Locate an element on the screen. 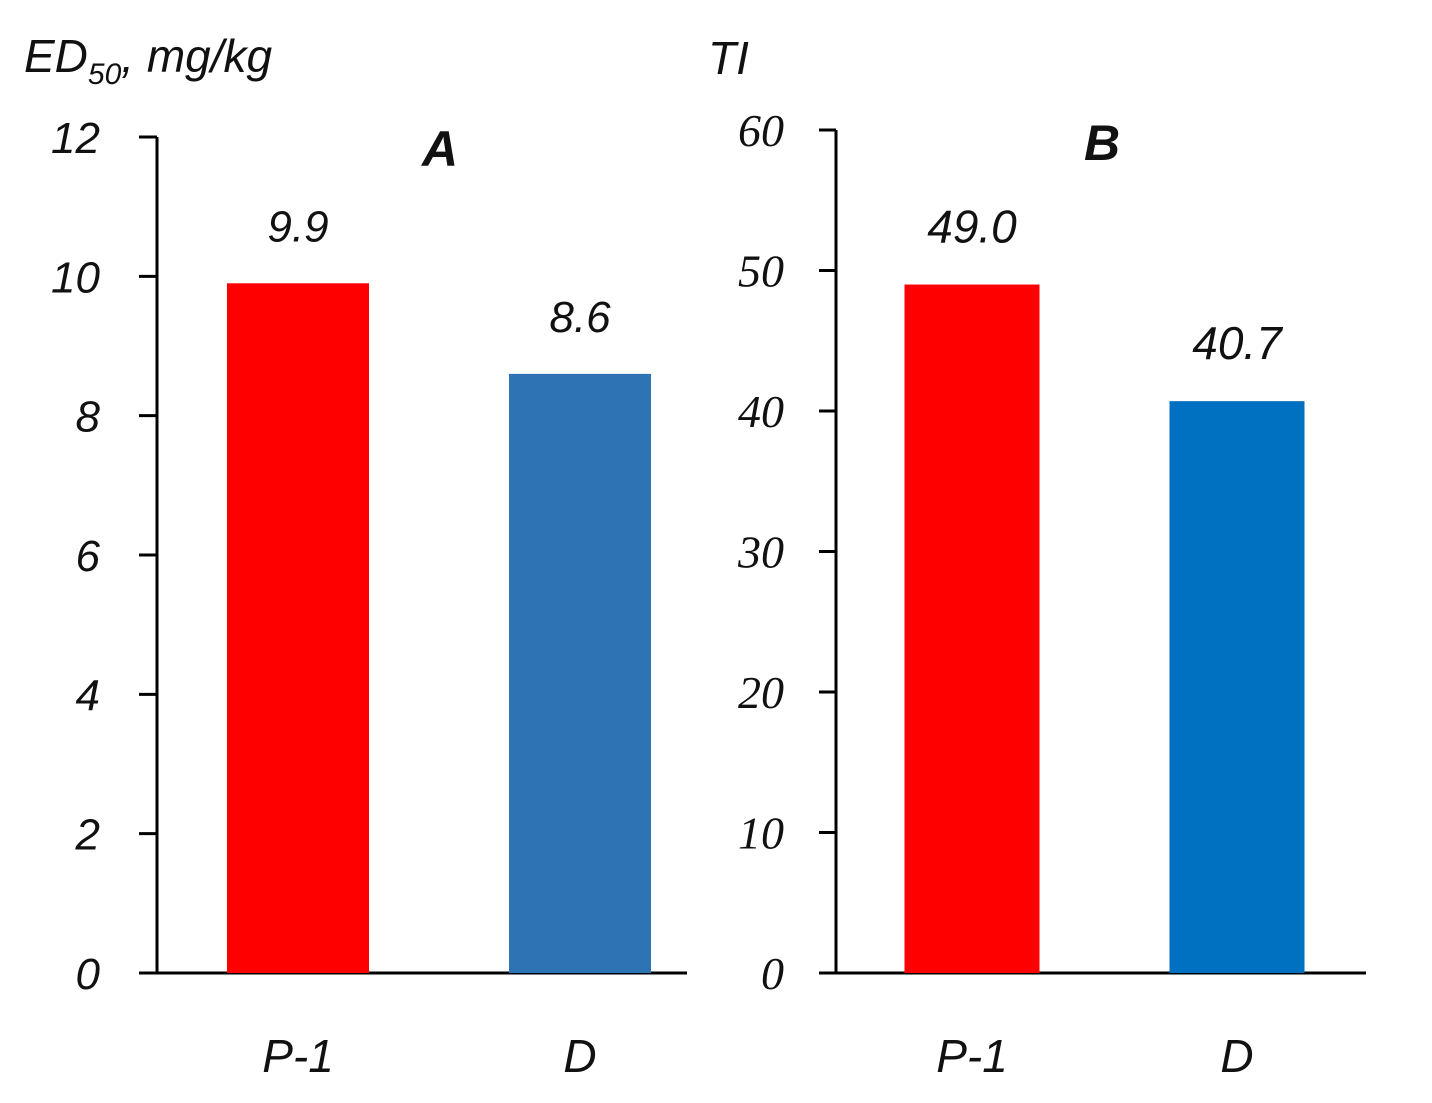 The height and width of the screenshot is (1103, 1432). panel-a-value-label: 8.6 is located at coordinates (580, 317).